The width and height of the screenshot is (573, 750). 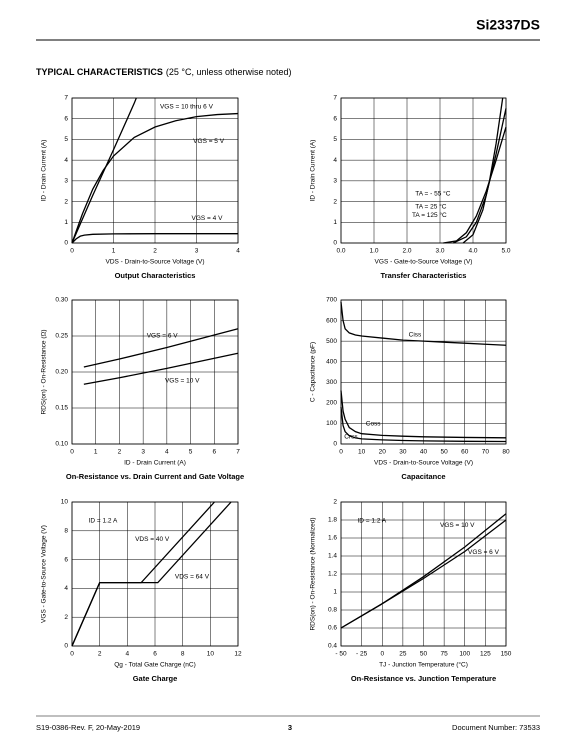 I want to click on x-tick-label: 40, so click(x=424, y=452).